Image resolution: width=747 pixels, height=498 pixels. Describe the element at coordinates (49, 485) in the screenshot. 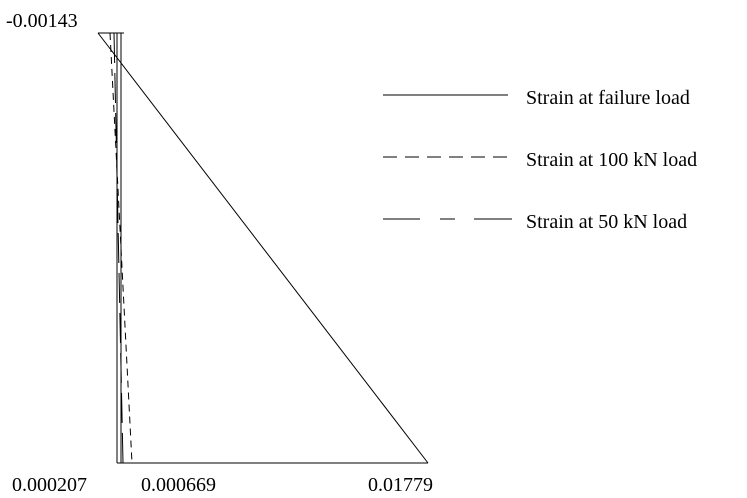

I see `bottom-strain-label-1: 0.000207` at that location.